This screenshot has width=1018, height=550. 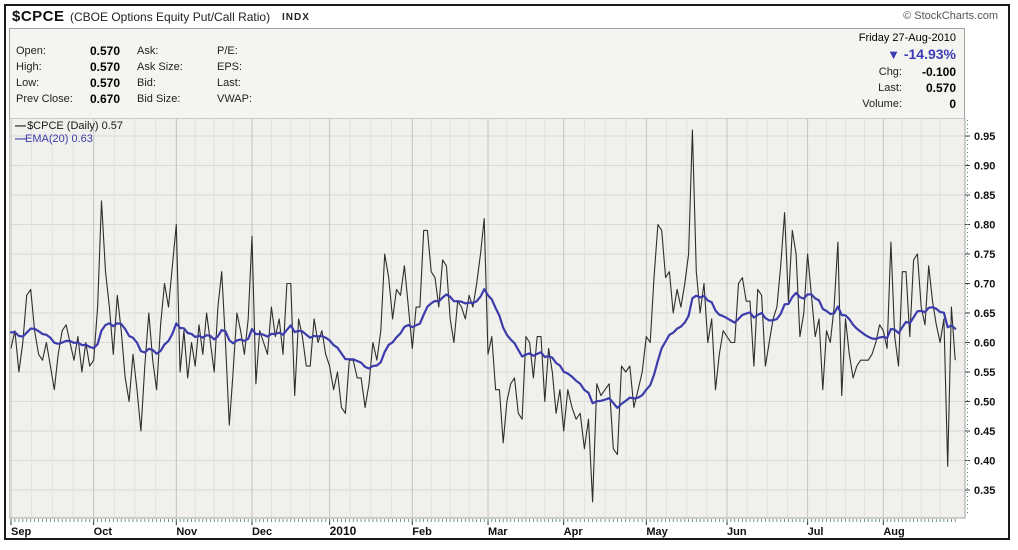 What do you see at coordinates (890, 88) in the screenshot?
I see `last2-label: Last:` at bounding box center [890, 88].